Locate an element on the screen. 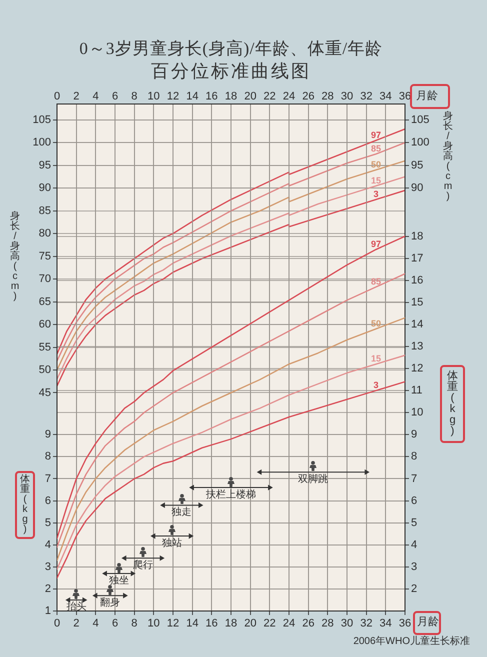 The height and width of the screenshot is (657, 487). x-tick-label: 2 is located at coordinates (76, 624).